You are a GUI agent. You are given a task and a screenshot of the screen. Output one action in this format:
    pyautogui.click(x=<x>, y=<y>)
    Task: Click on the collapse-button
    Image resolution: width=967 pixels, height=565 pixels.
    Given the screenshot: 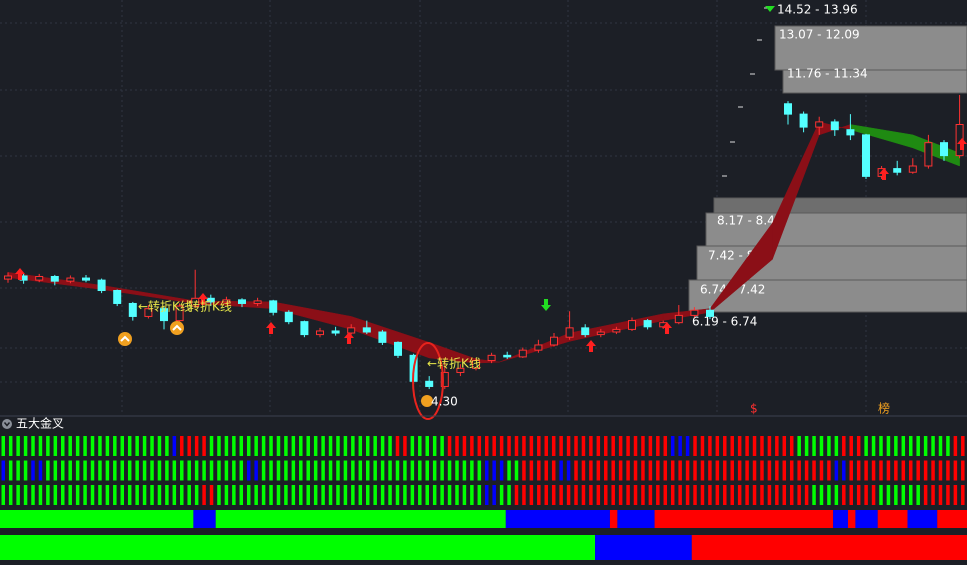 What is the action you would take?
    pyautogui.click(x=7, y=424)
    